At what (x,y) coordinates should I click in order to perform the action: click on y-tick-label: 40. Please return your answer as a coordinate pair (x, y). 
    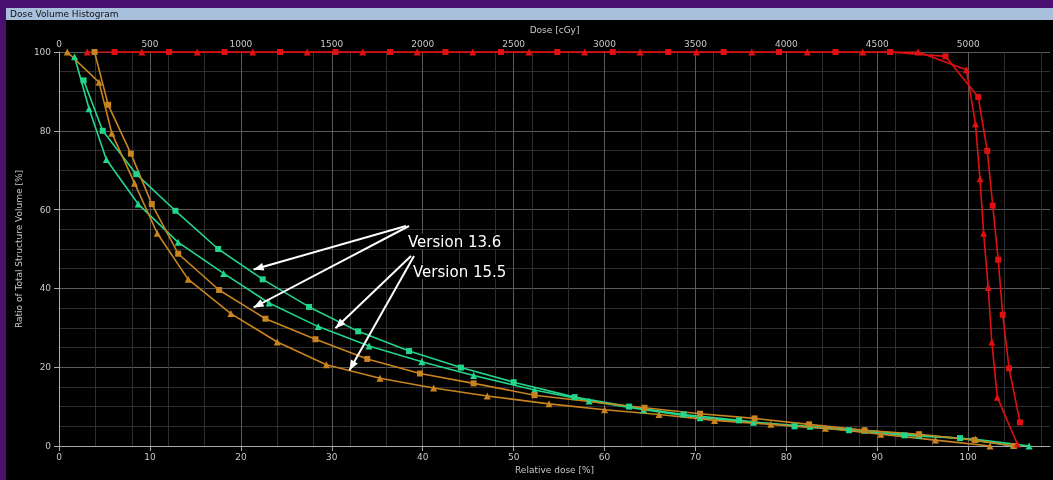
    Looking at the image, I should click on (45, 288).